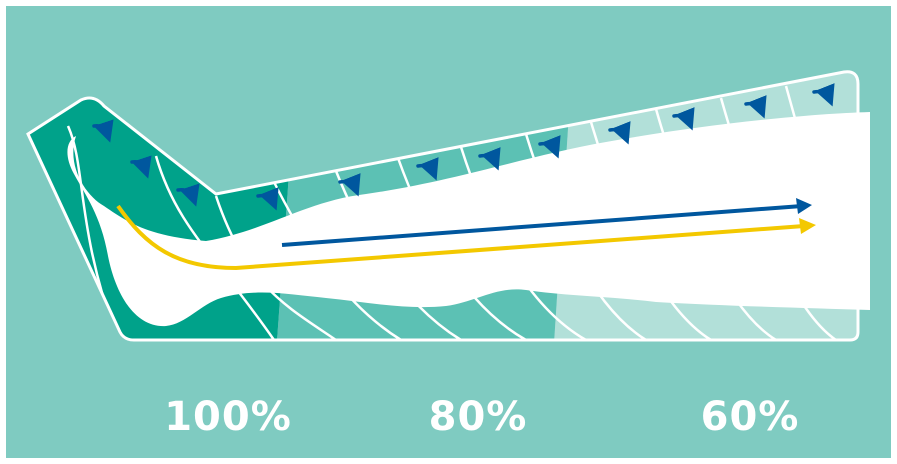 The width and height of the screenshot is (897, 464). I want to click on yellow-flow-arrow, so click(466, 237).